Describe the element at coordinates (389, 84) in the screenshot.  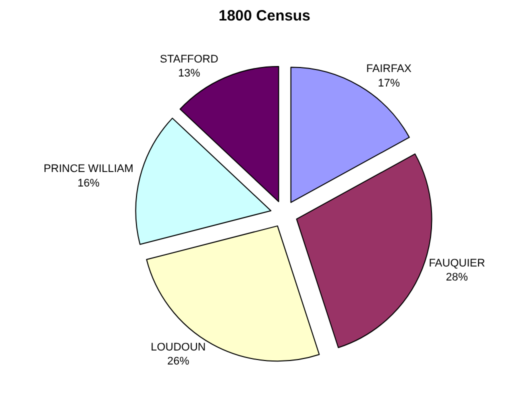
I see `data-label: 17%` at that location.